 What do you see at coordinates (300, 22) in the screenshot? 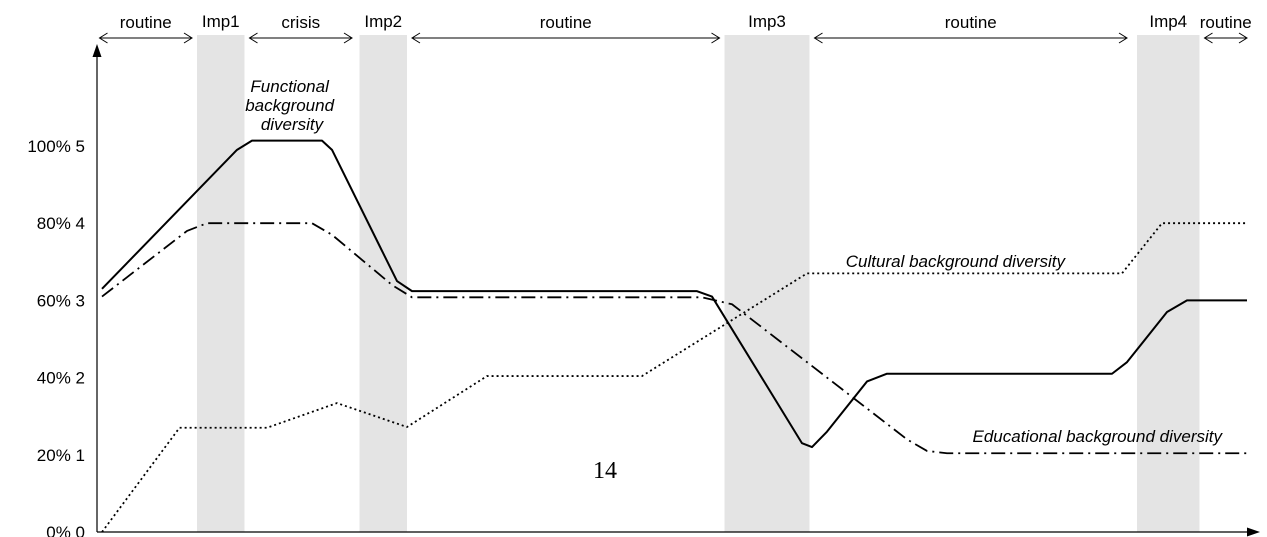
I see `phase-label-crisis: crisis` at bounding box center [300, 22].